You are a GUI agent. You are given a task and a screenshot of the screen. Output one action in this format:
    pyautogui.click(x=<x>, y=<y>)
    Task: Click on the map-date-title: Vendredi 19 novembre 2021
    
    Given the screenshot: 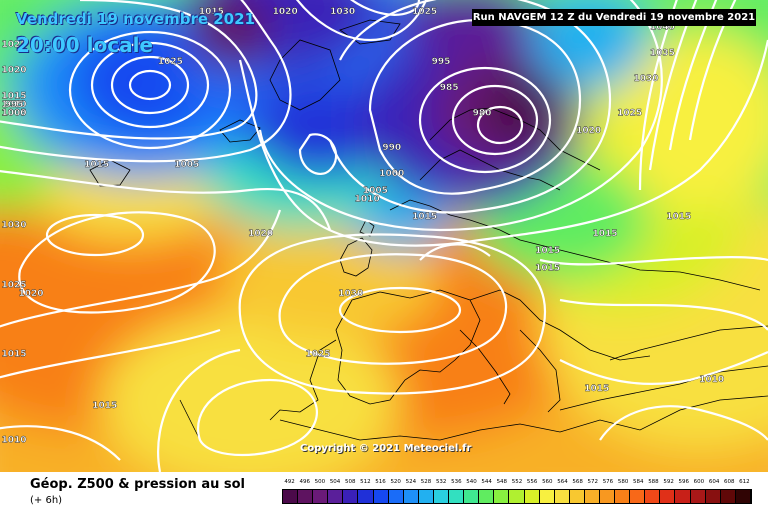 What is the action you would take?
    pyautogui.click(x=135, y=19)
    